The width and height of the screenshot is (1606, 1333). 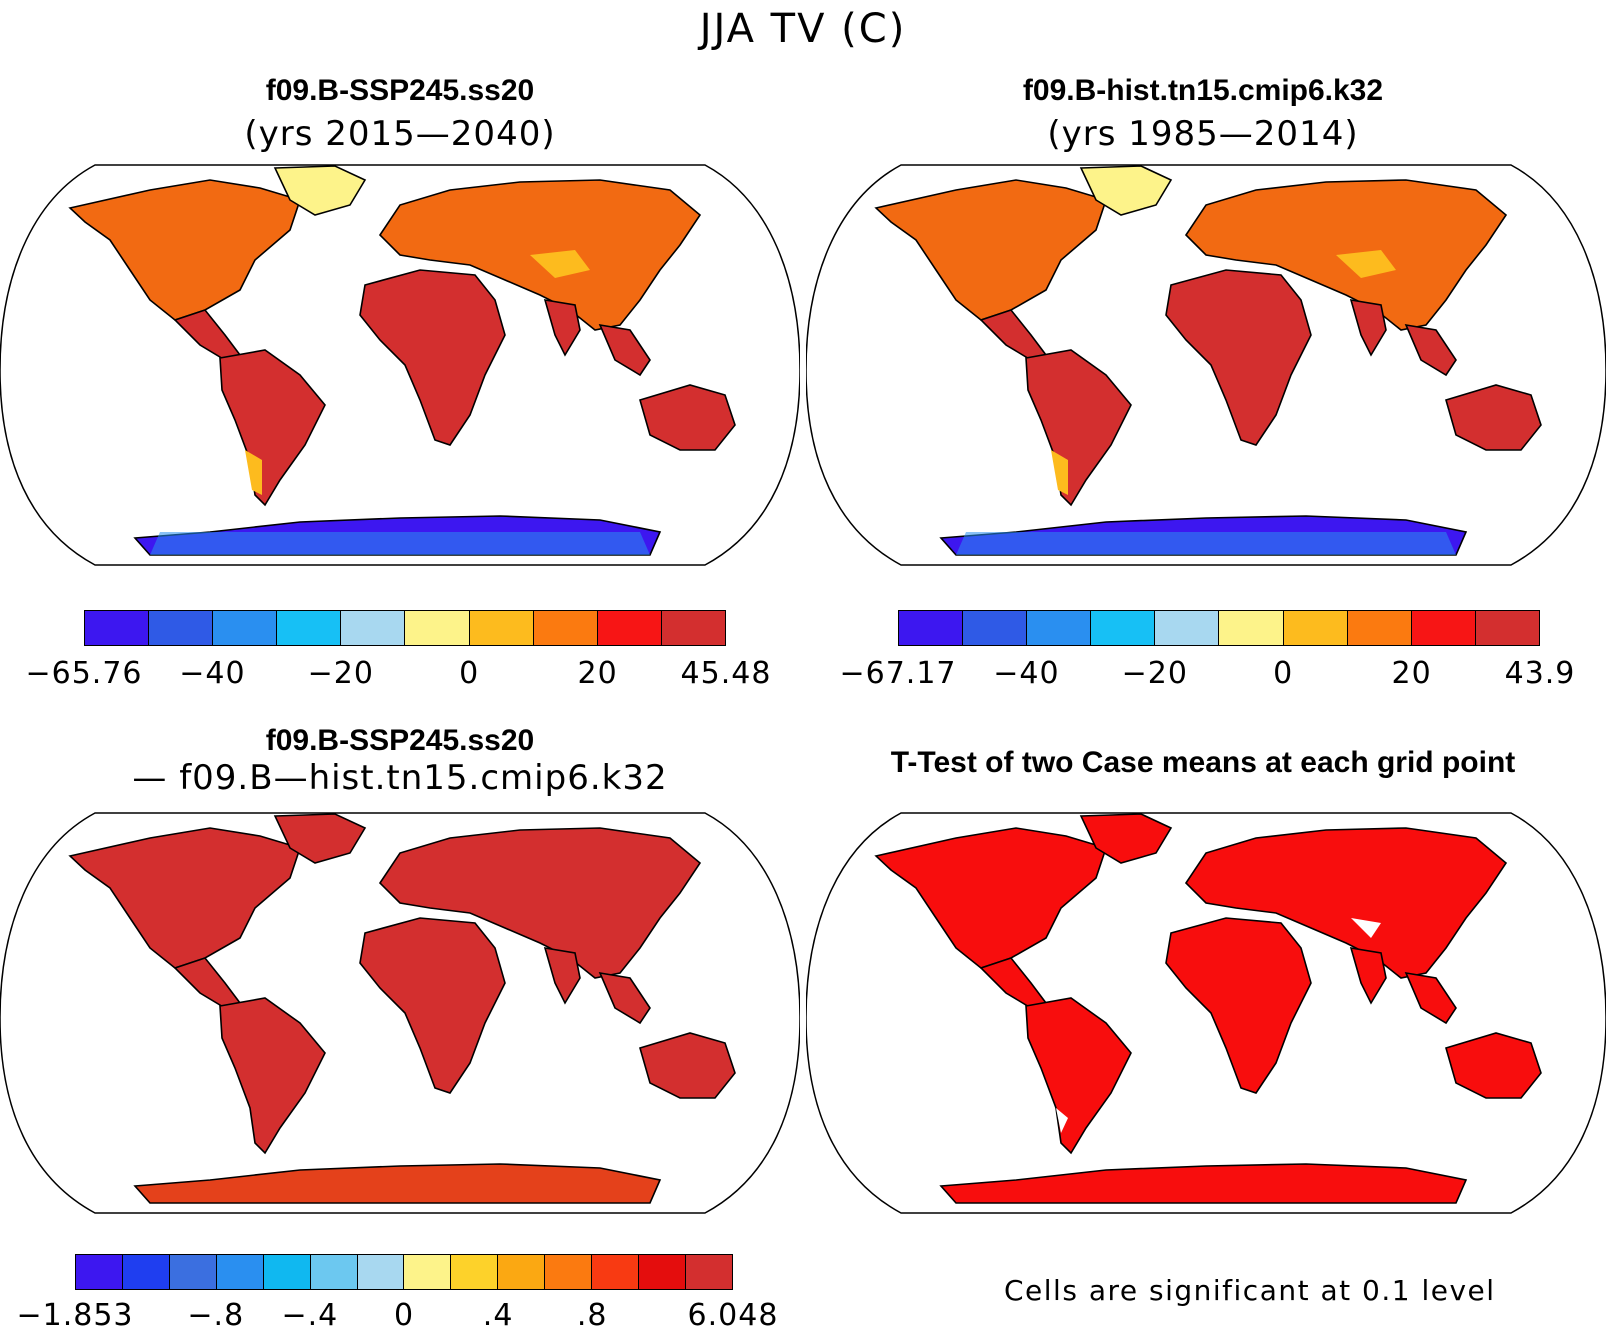 What do you see at coordinates (498, 1315) in the screenshot?
I see `colorbar-tick-label: .4` at bounding box center [498, 1315].